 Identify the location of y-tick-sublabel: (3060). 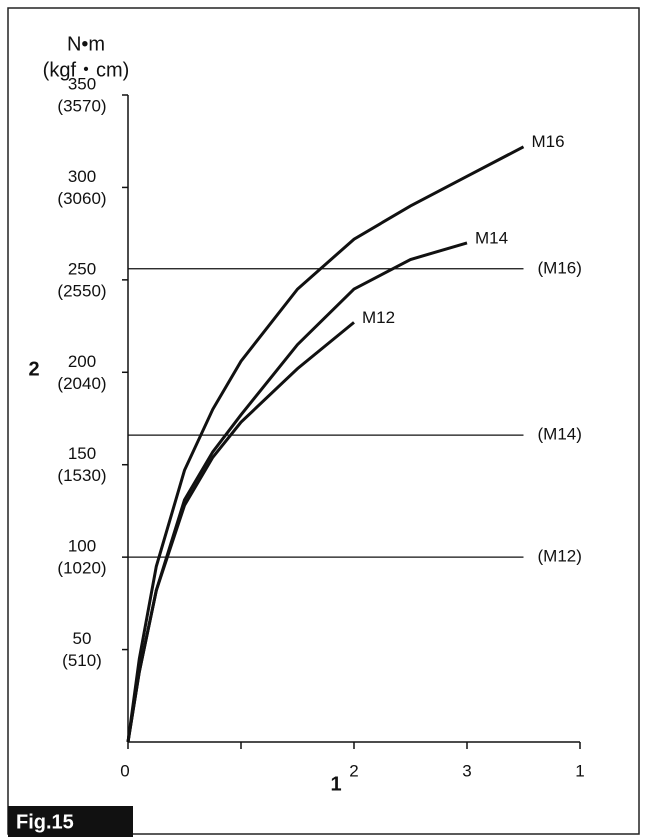
(81, 198).